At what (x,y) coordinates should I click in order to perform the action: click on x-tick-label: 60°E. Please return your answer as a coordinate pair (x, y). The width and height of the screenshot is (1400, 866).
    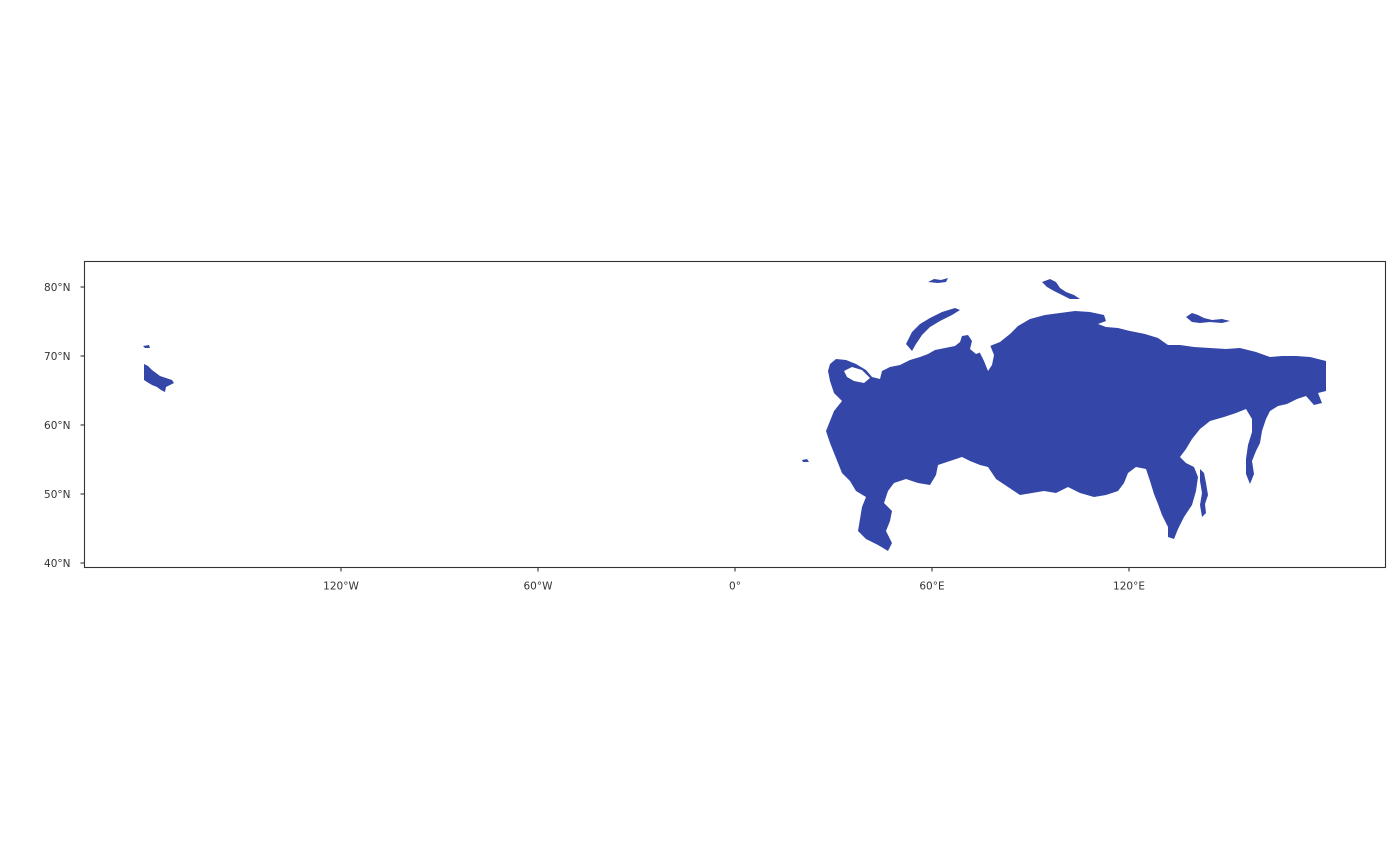
    Looking at the image, I should click on (931, 587).